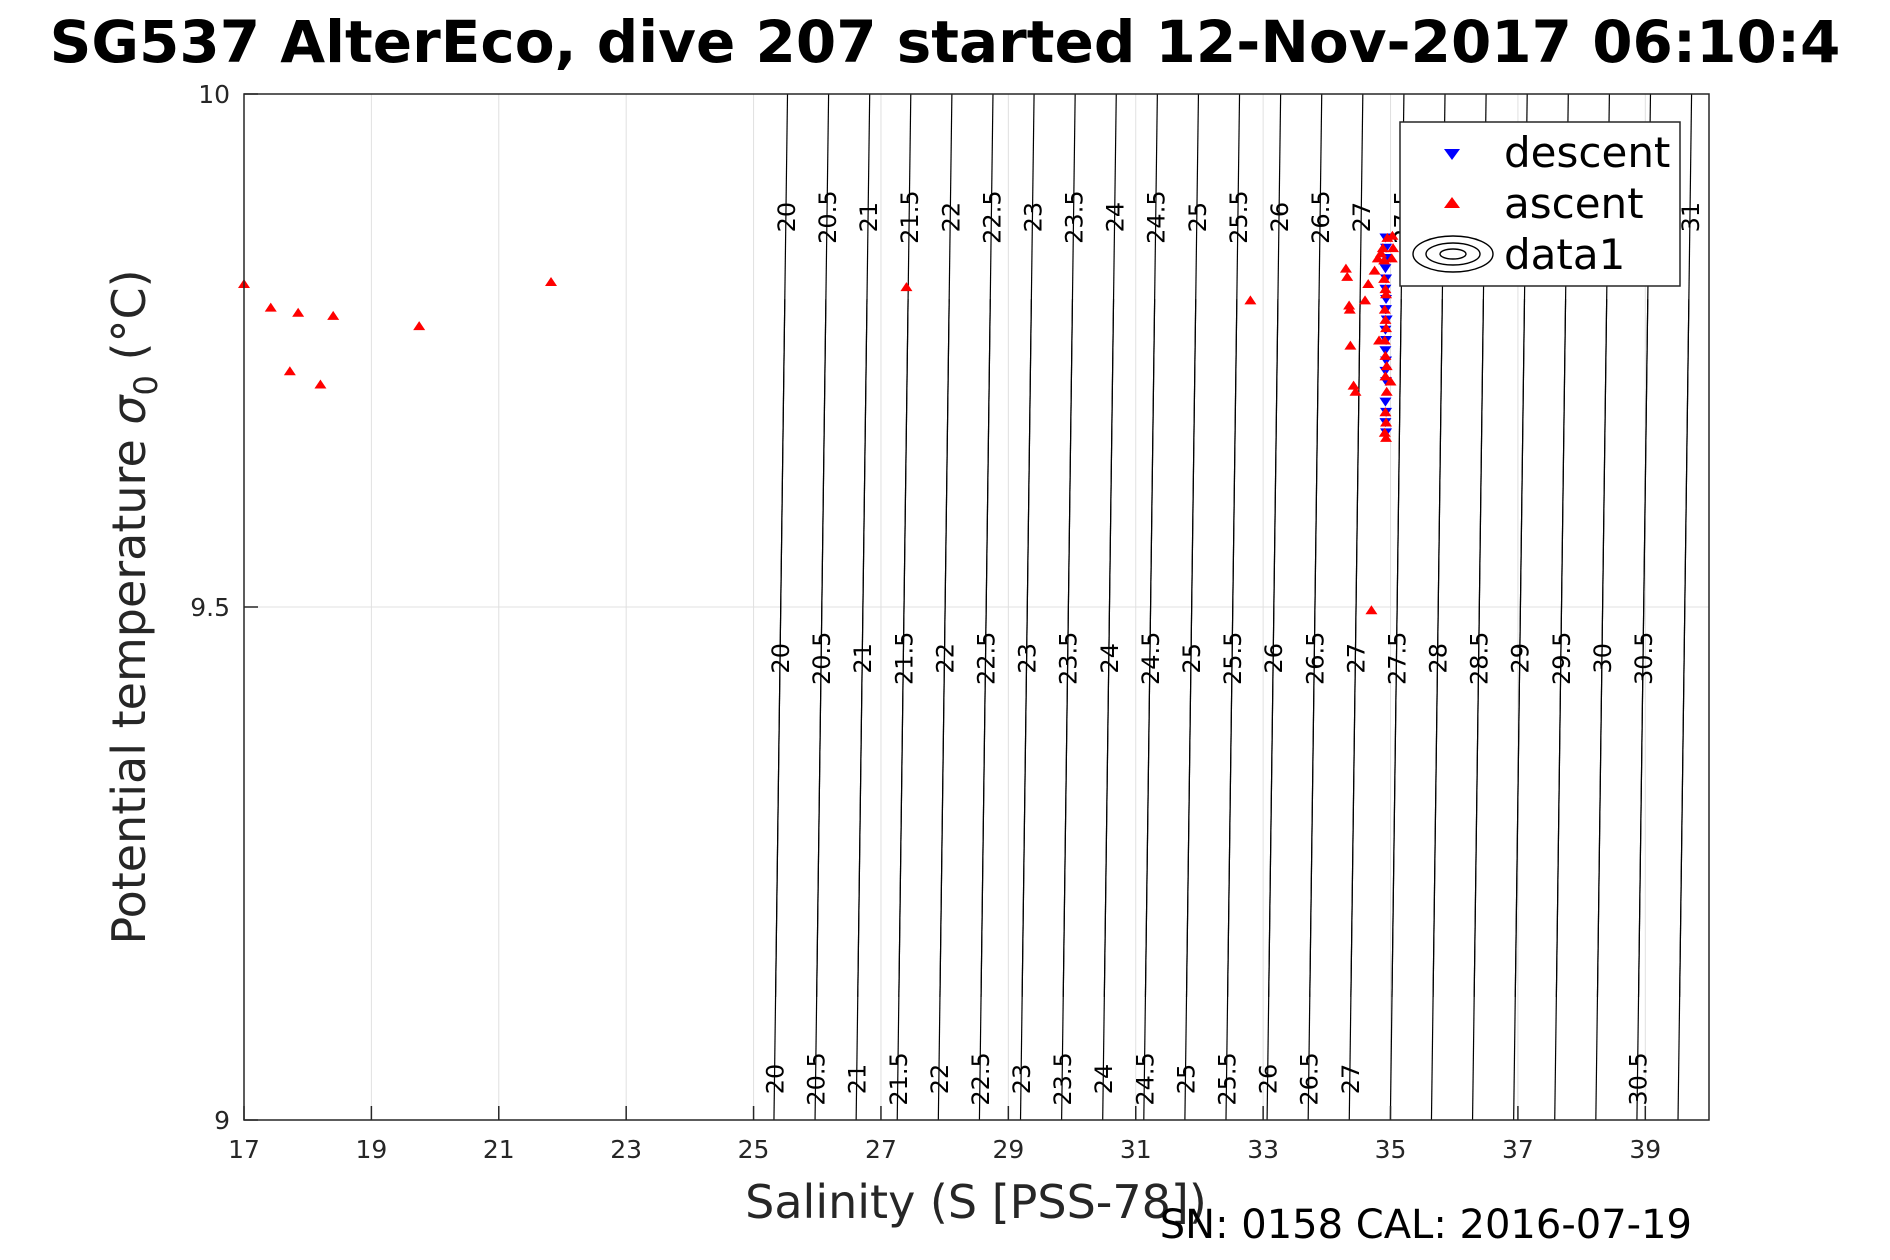  What do you see at coordinates (881, 1149) in the screenshot?
I see `x-tick-label: 27` at bounding box center [881, 1149].